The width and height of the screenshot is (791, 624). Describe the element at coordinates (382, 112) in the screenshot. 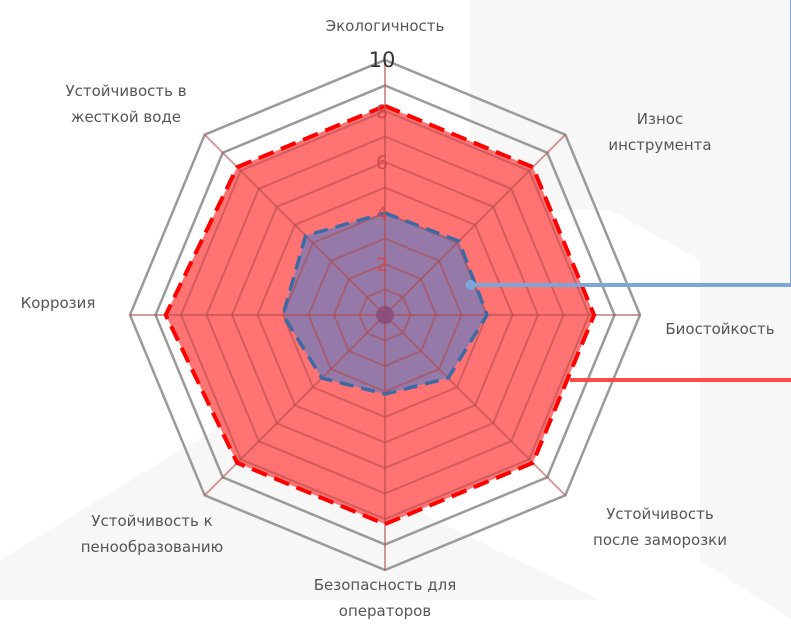

I see `tick-label-8: 8` at that location.